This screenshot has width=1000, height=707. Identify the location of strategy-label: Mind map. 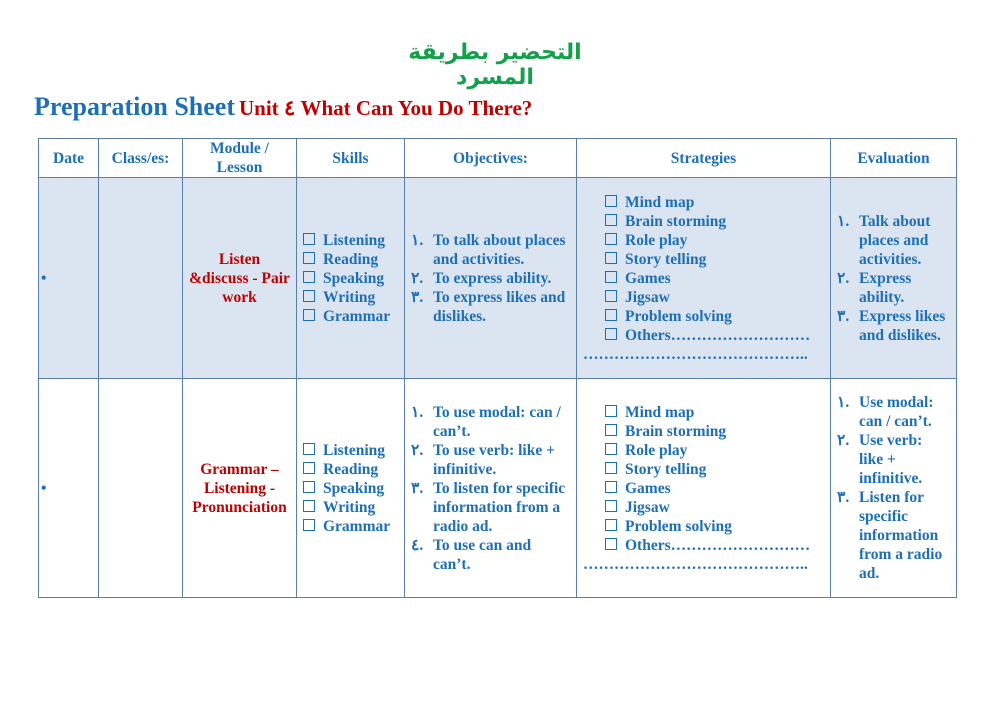
(660, 202).